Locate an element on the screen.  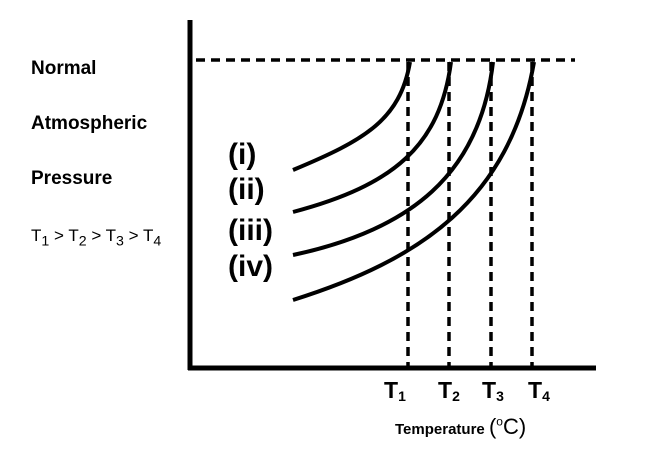
side-label-normal: Normal is located at coordinates (64, 68).